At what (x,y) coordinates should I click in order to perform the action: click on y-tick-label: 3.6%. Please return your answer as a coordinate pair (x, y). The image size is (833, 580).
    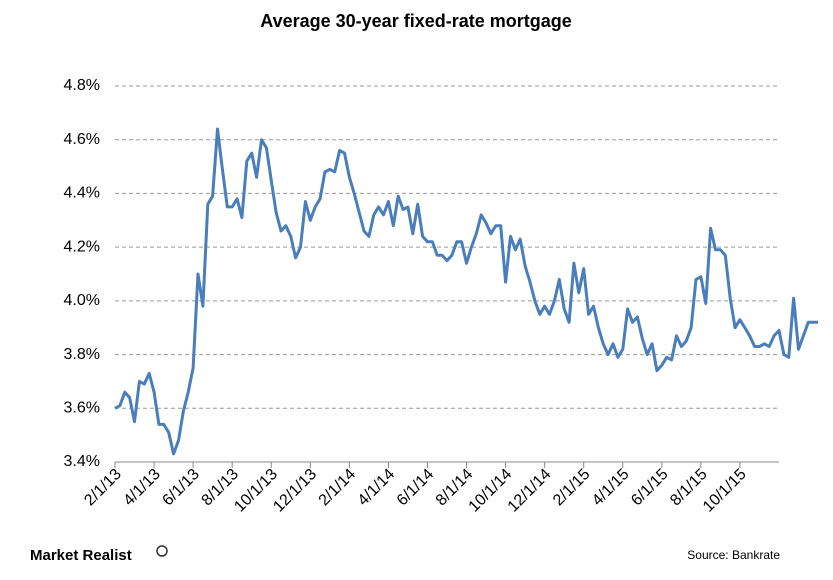
    Looking at the image, I should click on (82, 408).